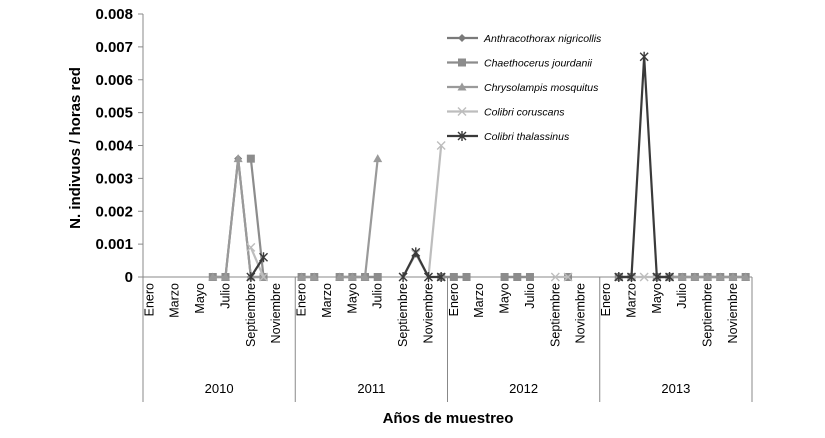  I want to click on year-label: 2010, so click(219, 388).